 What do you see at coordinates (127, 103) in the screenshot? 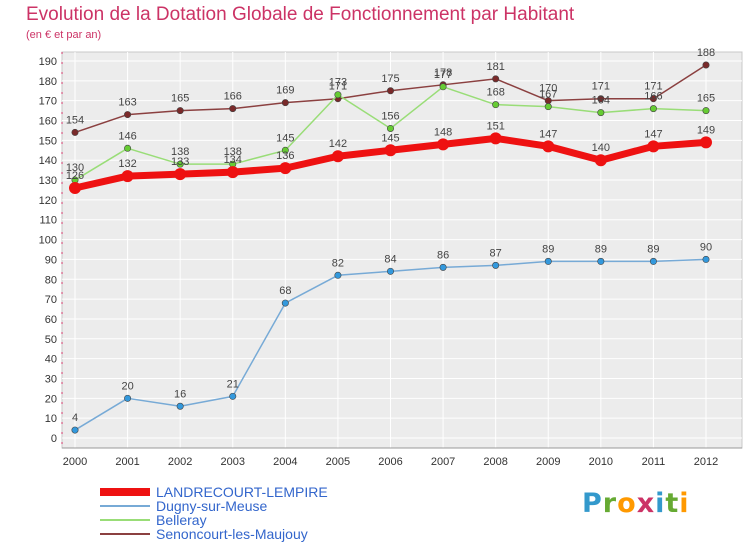
I see `data-label: 163` at bounding box center [127, 103].